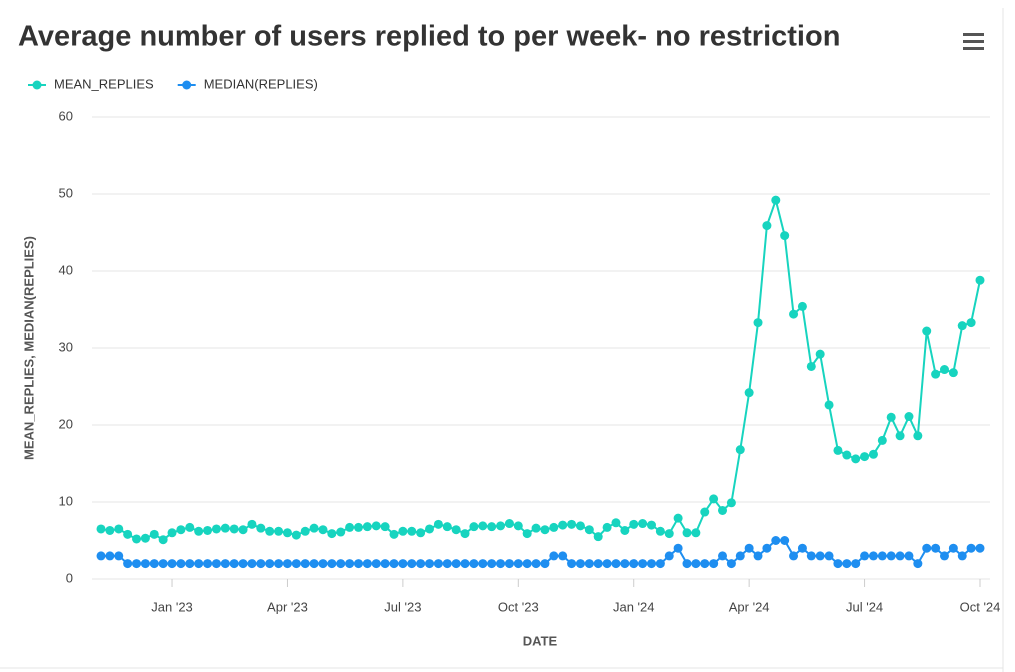 The image size is (1015, 672). I want to click on legend-label: MEDIAN(REPLIES), so click(261, 83).